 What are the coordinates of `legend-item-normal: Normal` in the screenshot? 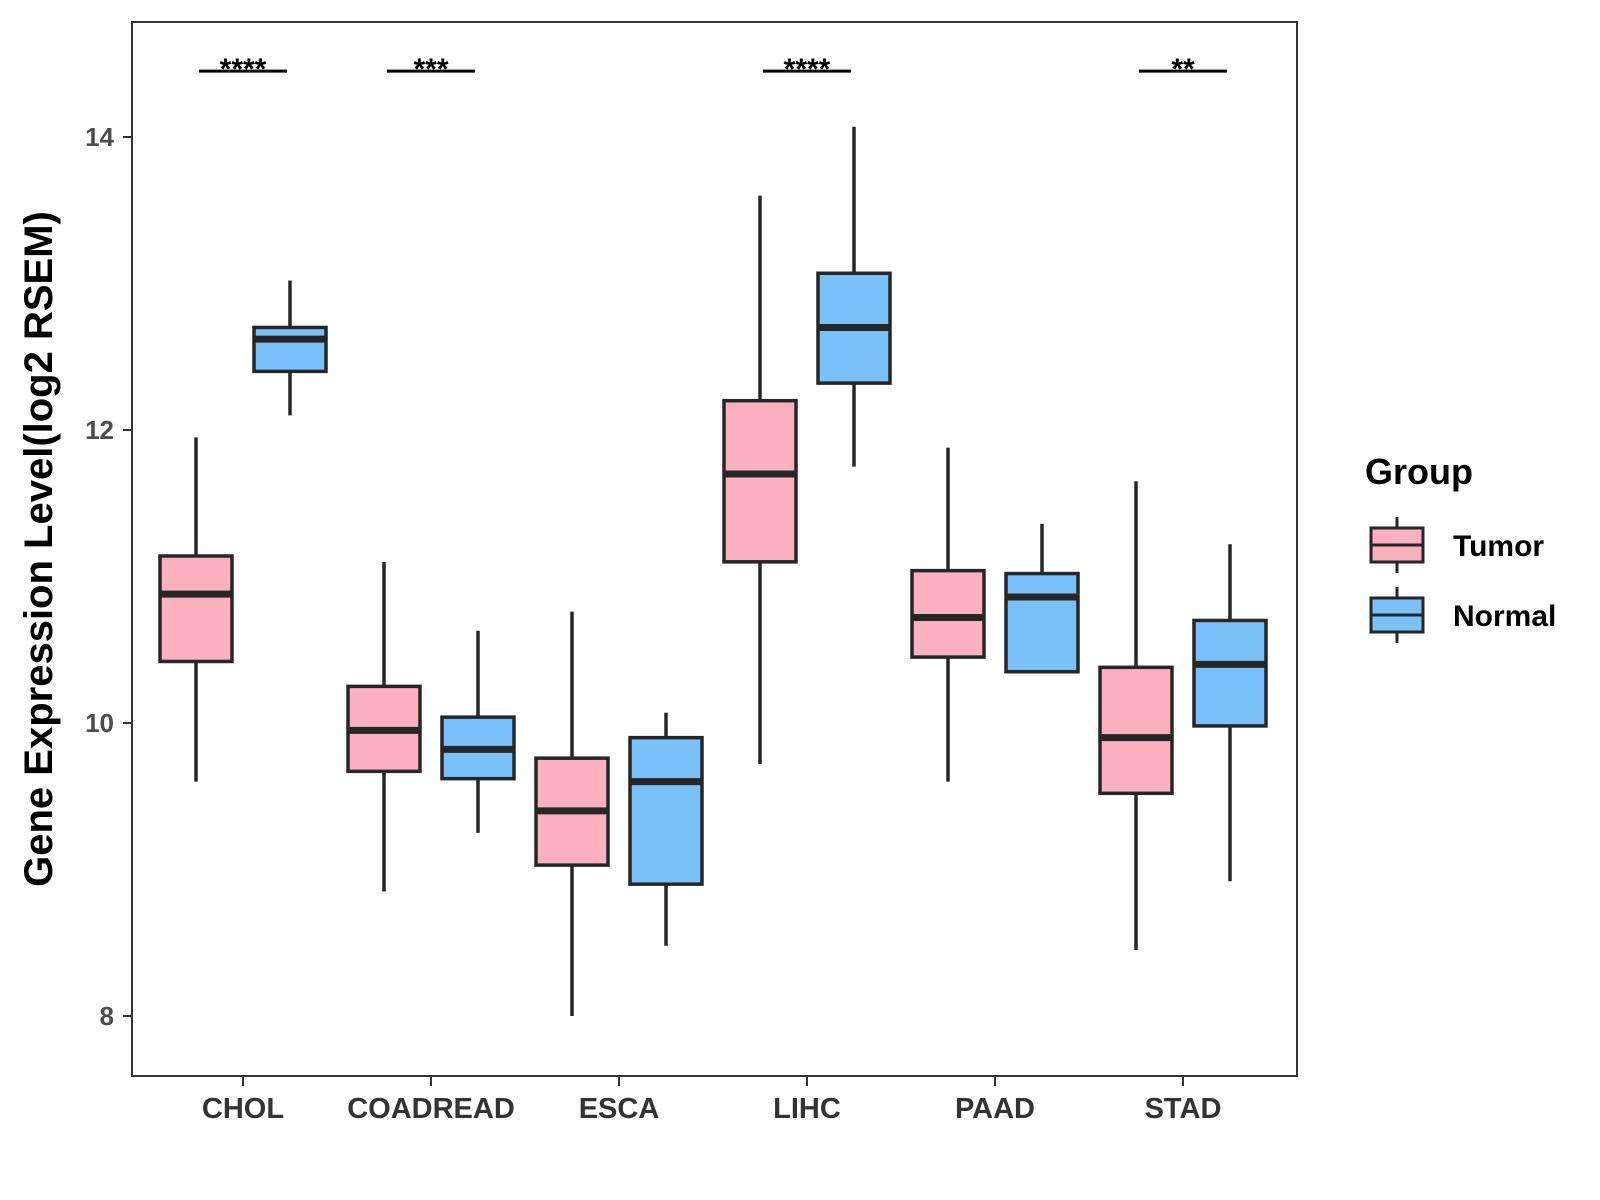 It's located at (1462, 615).